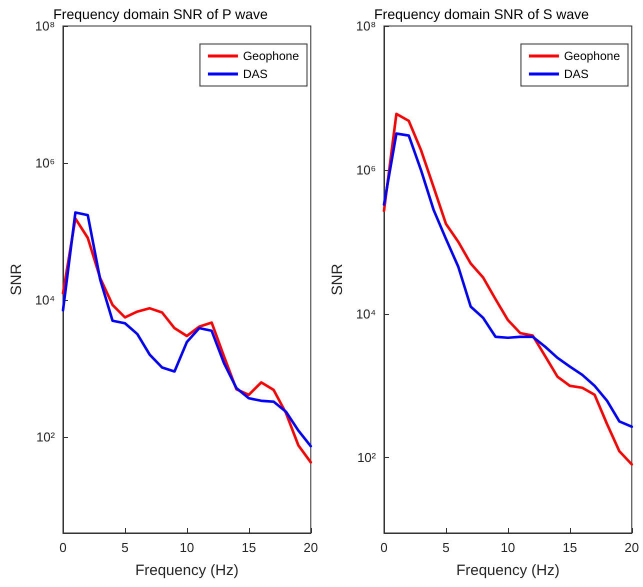 This screenshot has width=643, height=587. Describe the element at coordinates (160, 14) in the screenshot. I see `chart-title: Frequency domain SNR of P wave` at that location.